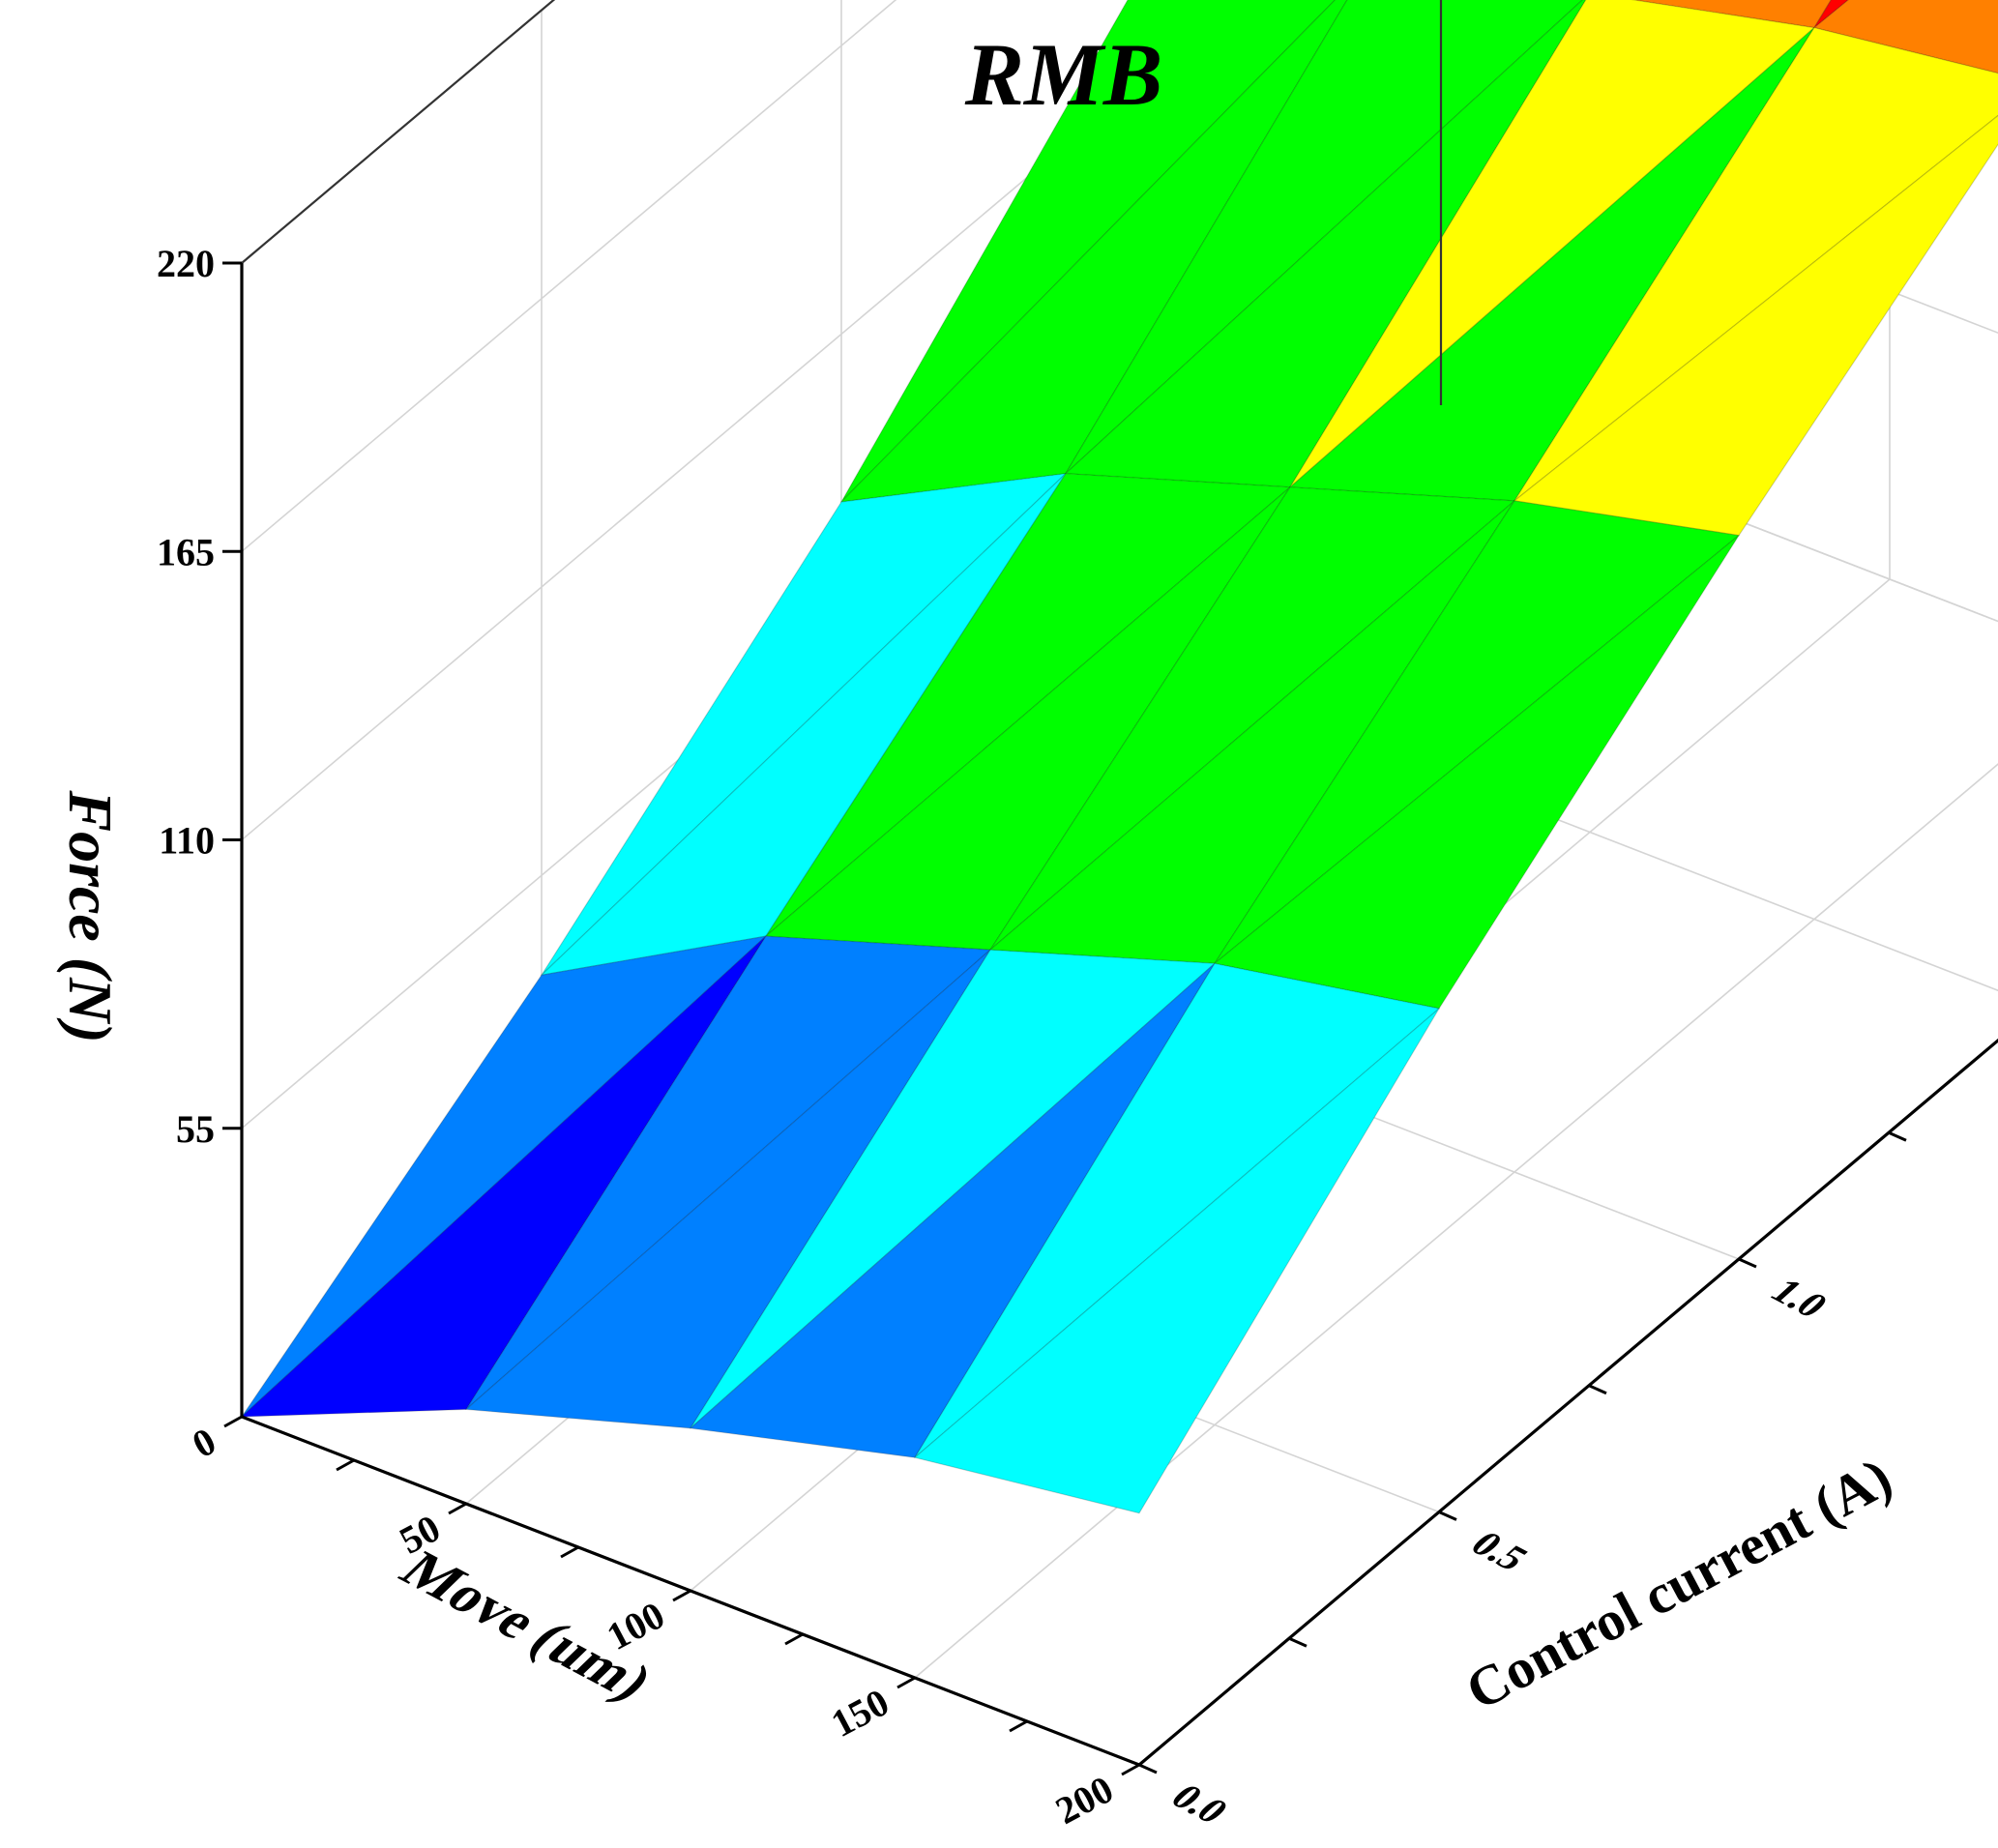  What do you see at coordinates (1499, 1551) in the screenshot?
I see `y-tick-label-1: 0.5` at bounding box center [1499, 1551].